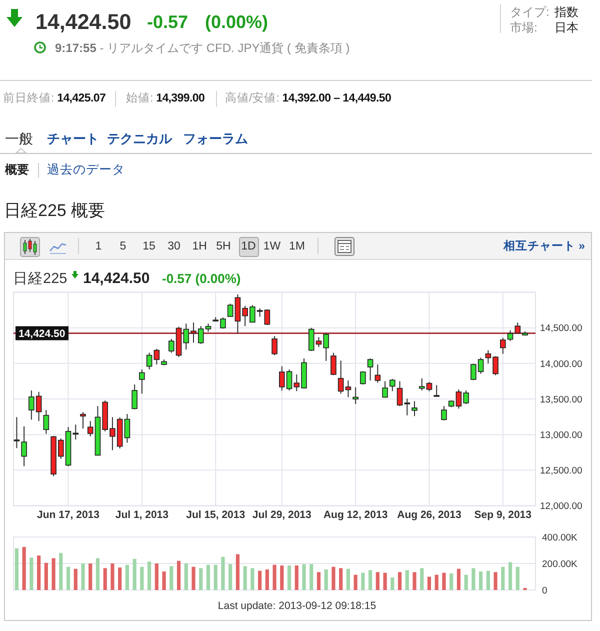  I want to click on x-tick-label: Jun 17, 2013, so click(68, 515).